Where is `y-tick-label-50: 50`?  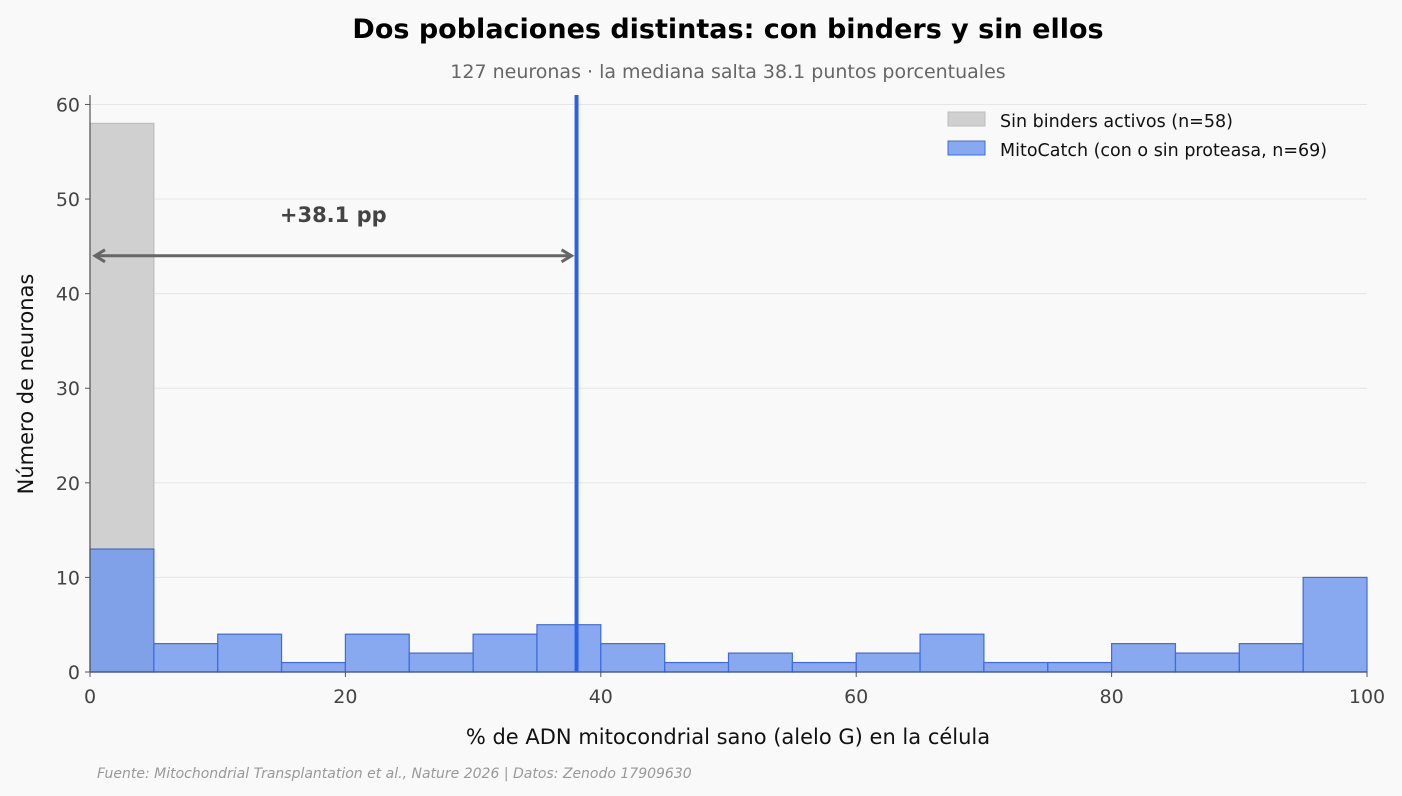 y-tick-label-50: 50 is located at coordinates (68, 200).